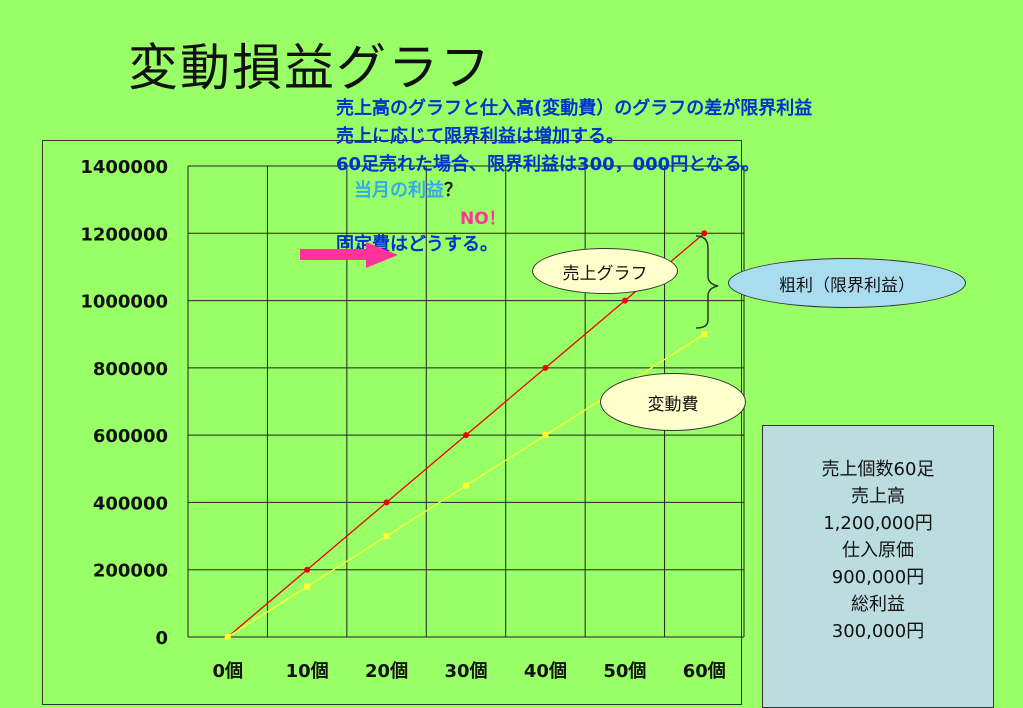 This screenshot has height=708, width=1023. What do you see at coordinates (307, 671) in the screenshot?
I see `x-tick-label: 10個` at bounding box center [307, 671].